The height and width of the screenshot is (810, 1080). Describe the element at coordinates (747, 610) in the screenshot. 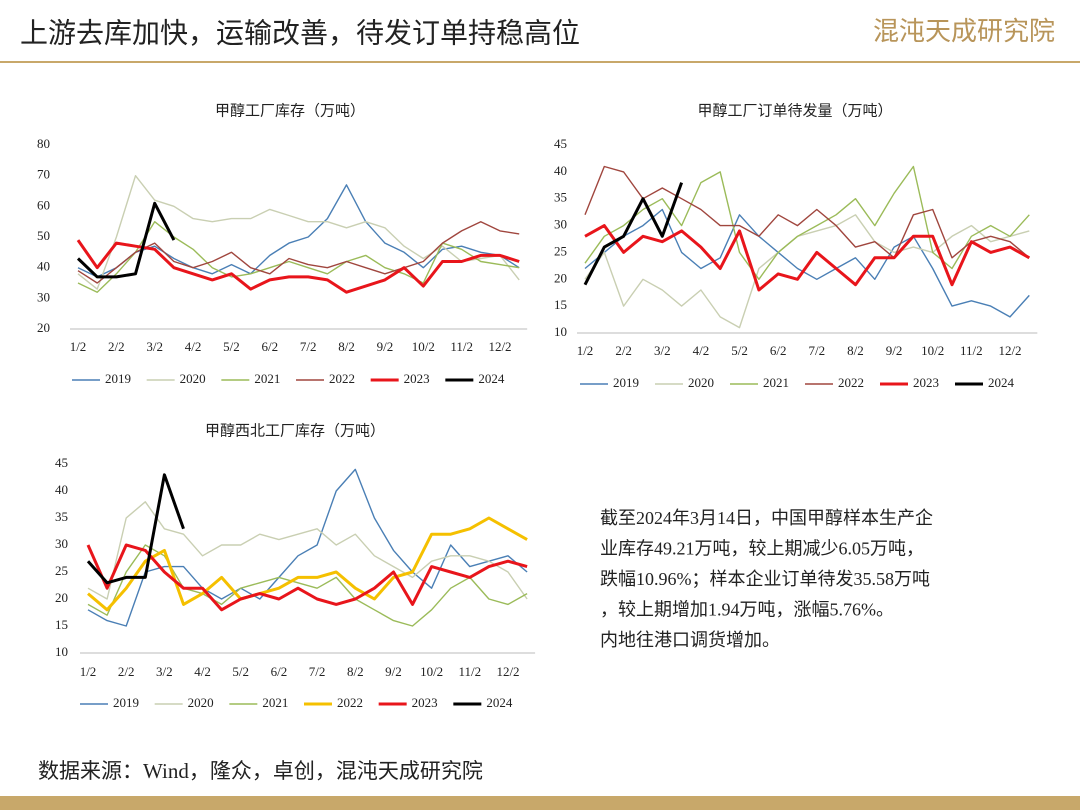

I see `note-line: ，较上期增加1.94万吨，涨幅5.76%。` at that location.